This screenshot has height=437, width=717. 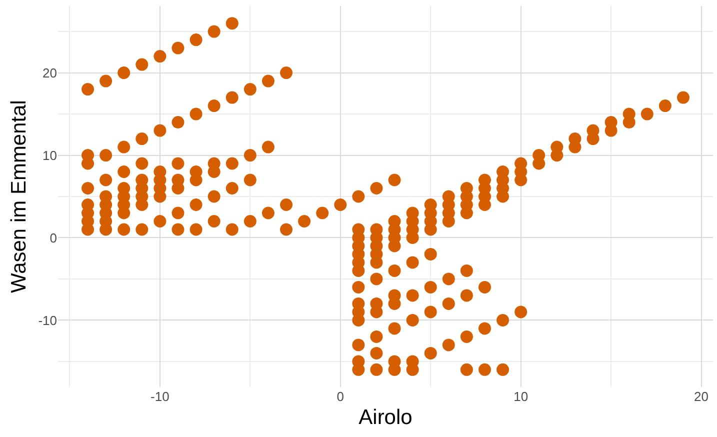 I want to click on y-tick-label: -10, so click(x=47, y=320).